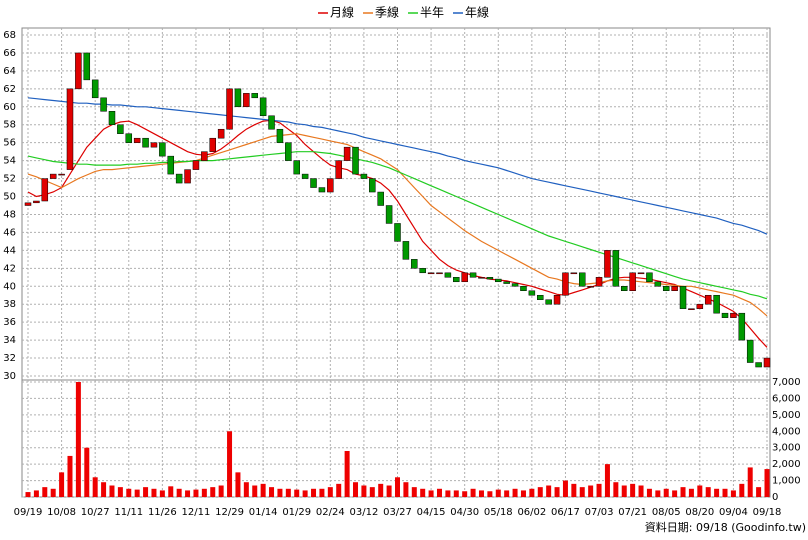 Image resolution: width=808 pixels, height=540 pixels. I want to click on x-tick-label: 04/15, so click(431, 512).